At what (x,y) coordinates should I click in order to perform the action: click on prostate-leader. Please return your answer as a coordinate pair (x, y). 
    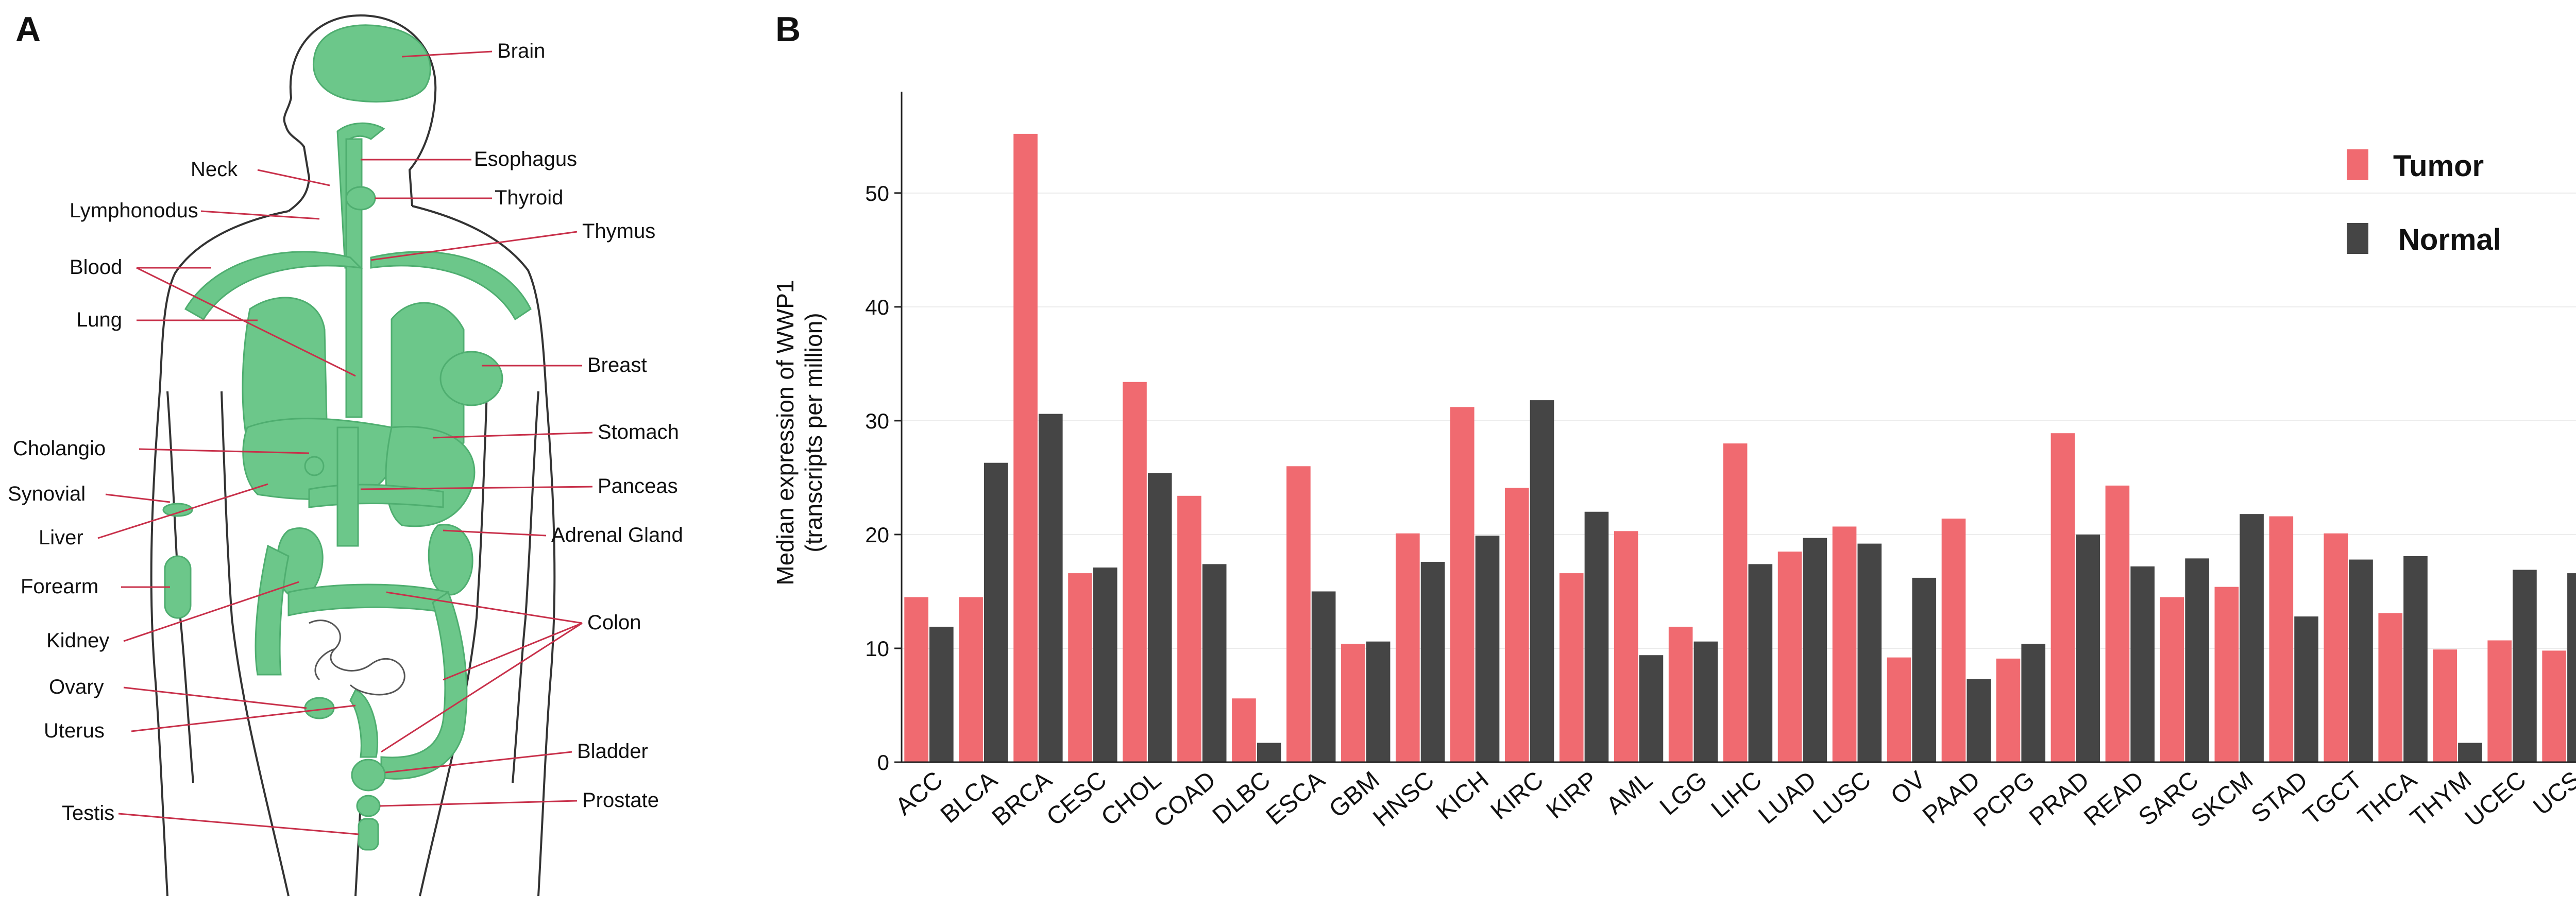
    Looking at the image, I should click on (479, 803).